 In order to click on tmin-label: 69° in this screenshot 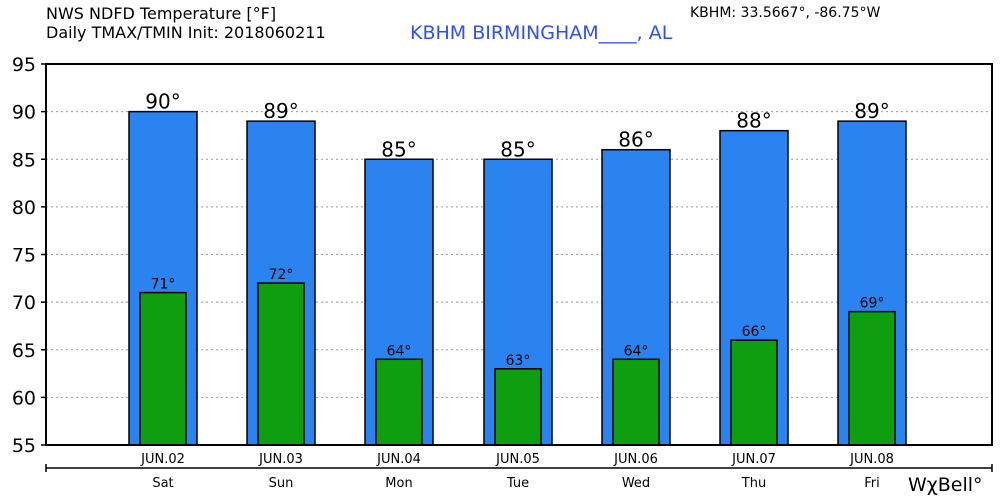, I will do `click(872, 304)`.